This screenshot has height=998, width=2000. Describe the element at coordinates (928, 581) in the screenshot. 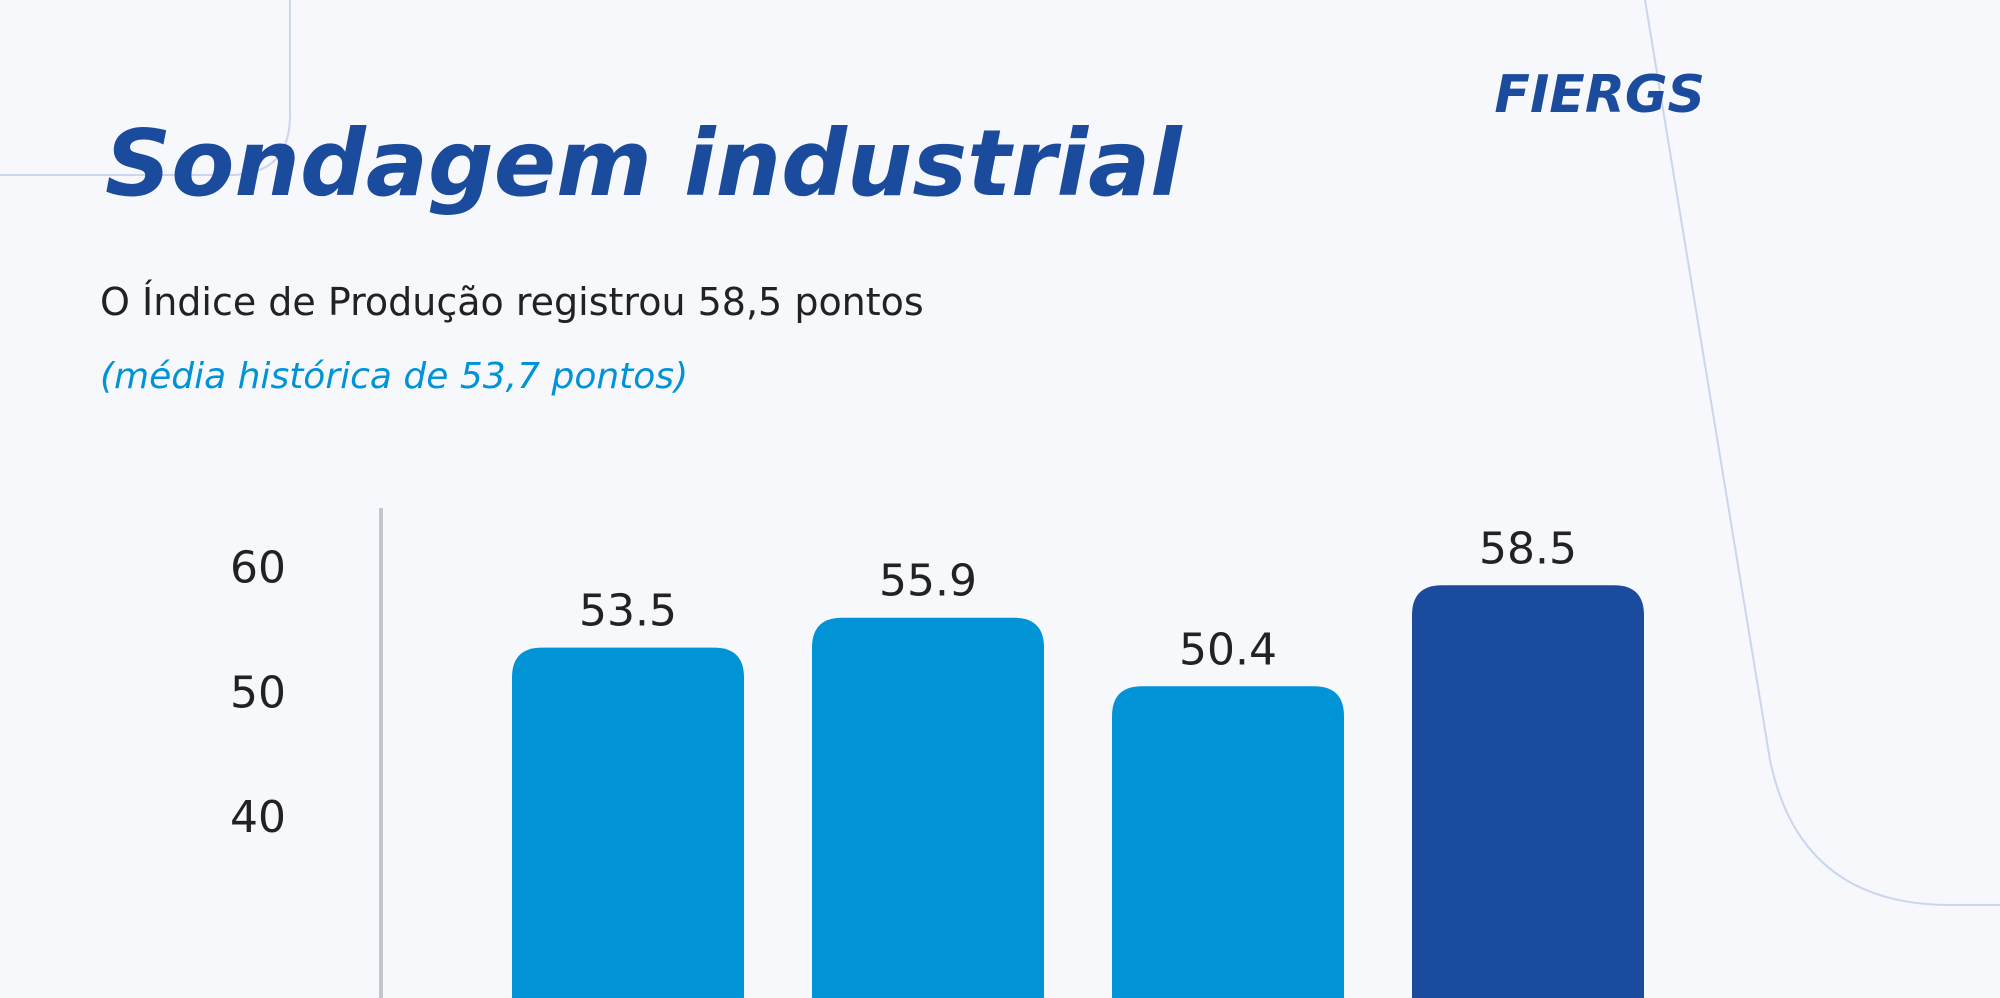

I see `data-label: 55.9` at that location.